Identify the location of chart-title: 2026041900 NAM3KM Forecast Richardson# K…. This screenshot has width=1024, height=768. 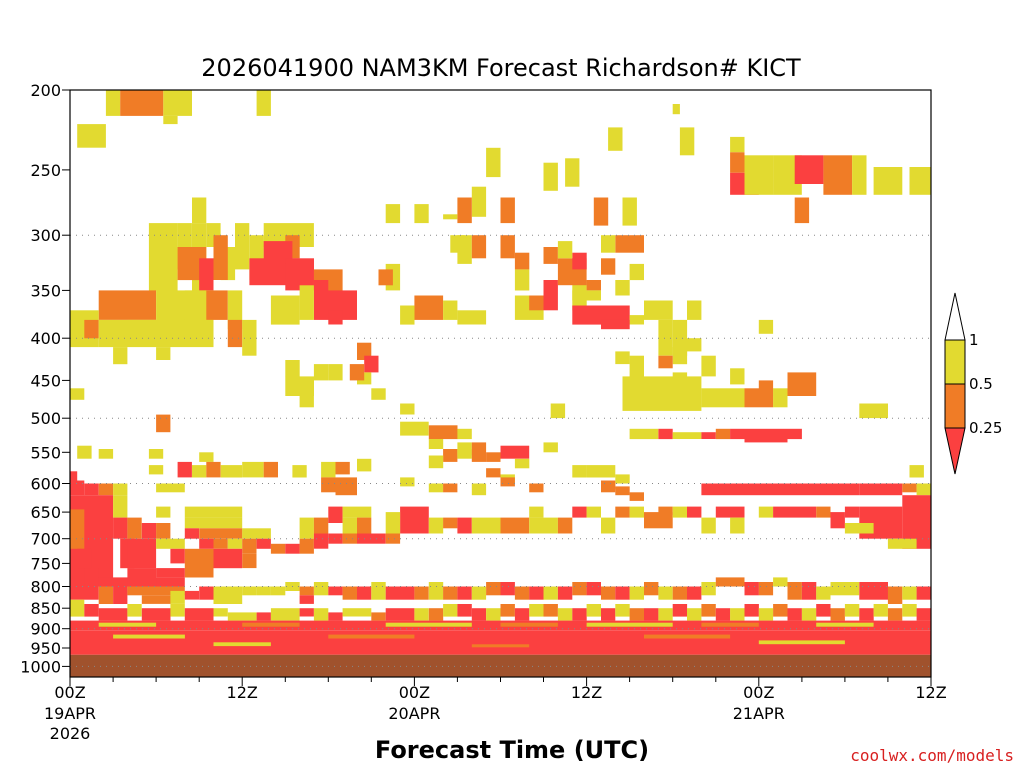
(501, 68).